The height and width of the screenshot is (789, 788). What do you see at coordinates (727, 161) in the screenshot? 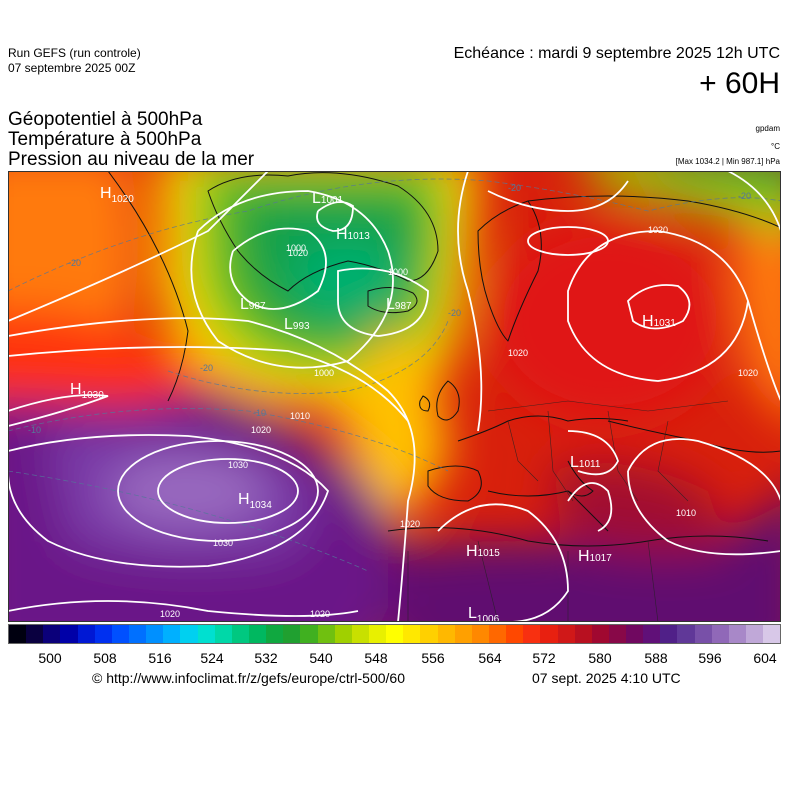
I see `unit-pressure-range: [Max 1034.2 | Min 987.1] hPa` at bounding box center [727, 161].